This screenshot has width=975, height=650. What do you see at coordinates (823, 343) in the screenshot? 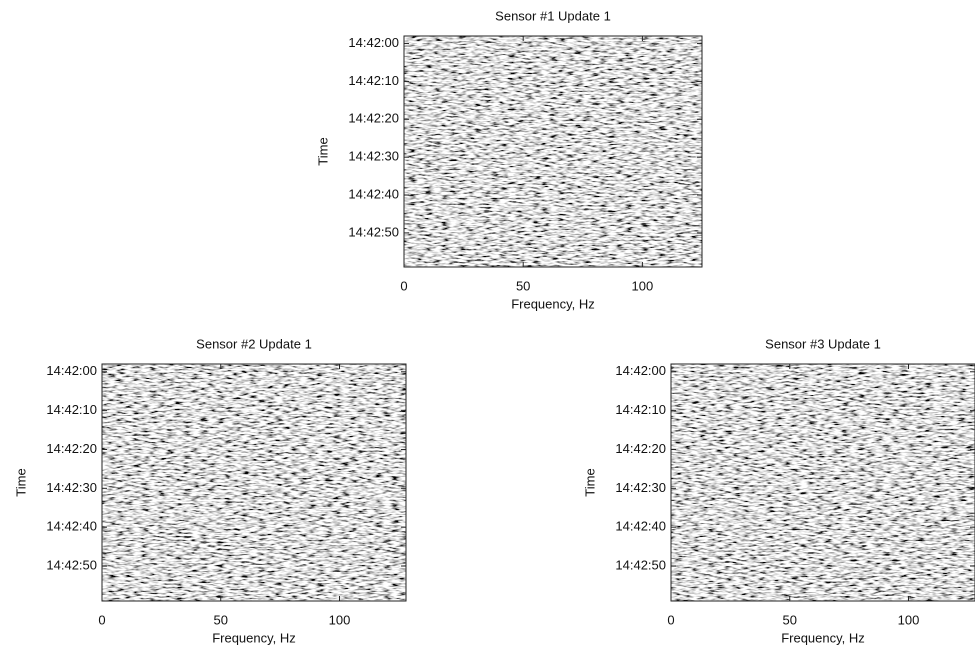
I see `chart-title: Sensor #3 Update 1` at bounding box center [823, 343].